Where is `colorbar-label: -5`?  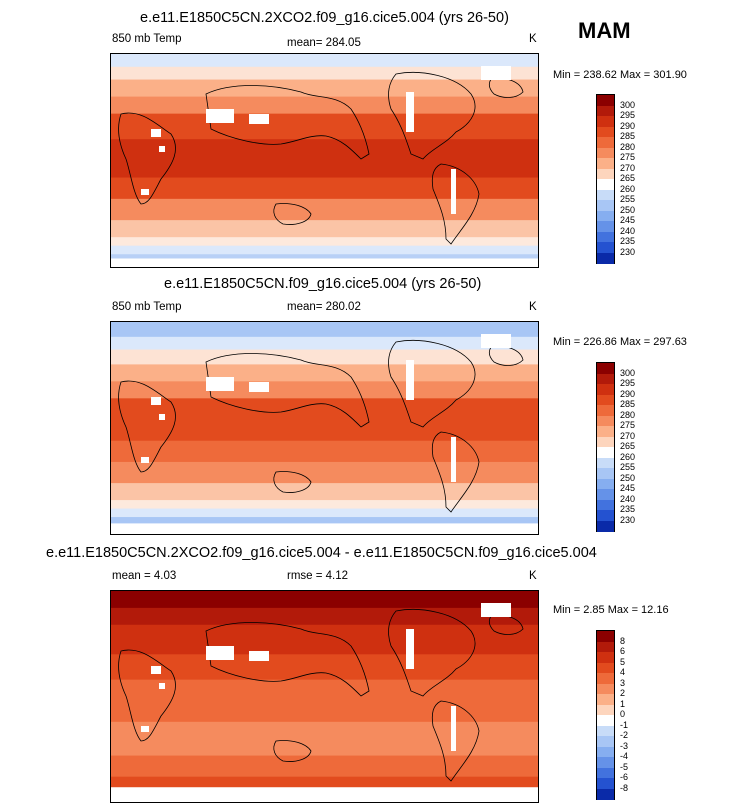
colorbar-label: -5 is located at coordinates (624, 766).